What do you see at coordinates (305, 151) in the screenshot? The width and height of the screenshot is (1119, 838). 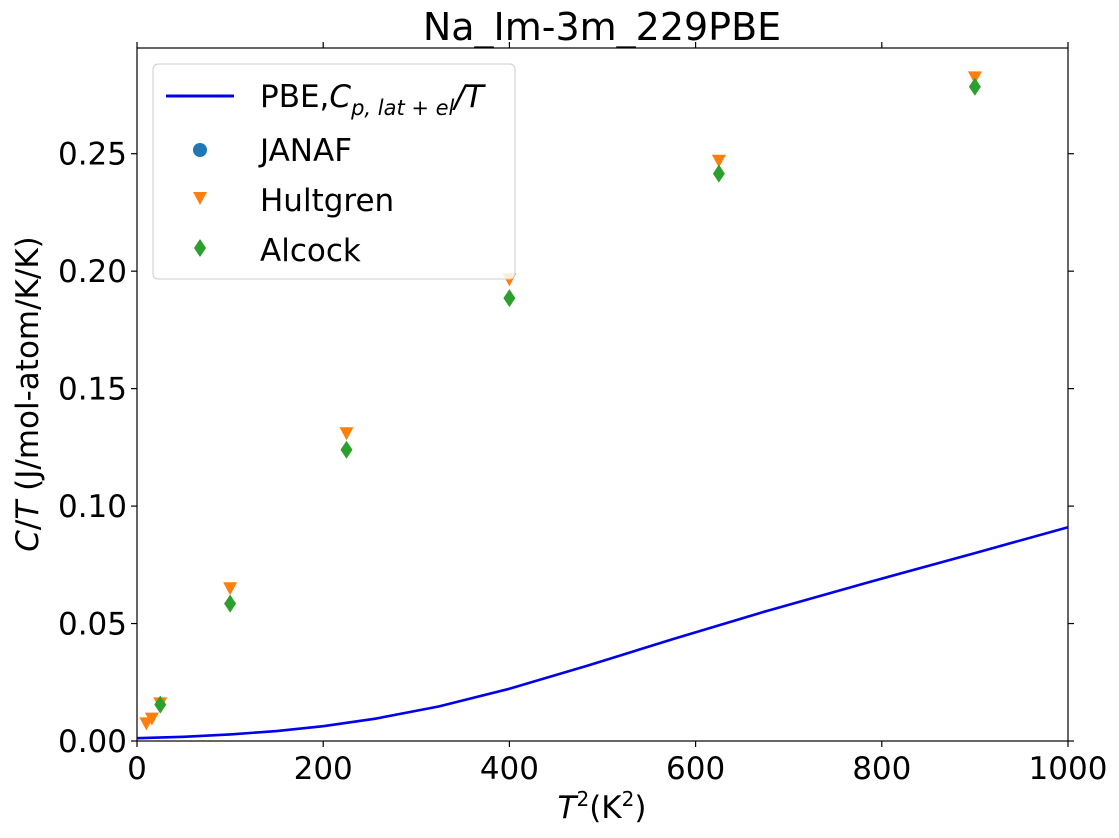 I see `legend-label-janaf: JANAF` at bounding box center [305, 151].